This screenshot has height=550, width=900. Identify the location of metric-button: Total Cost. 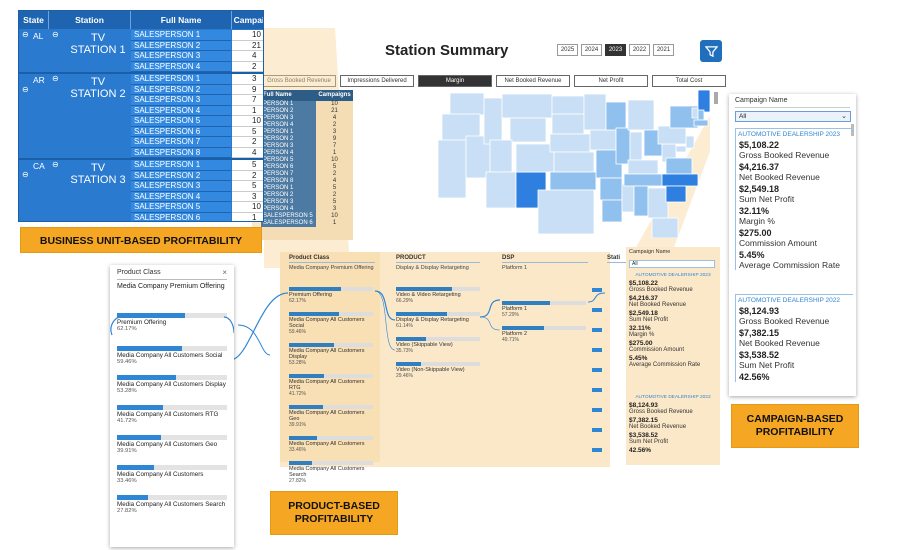
(689, 81).